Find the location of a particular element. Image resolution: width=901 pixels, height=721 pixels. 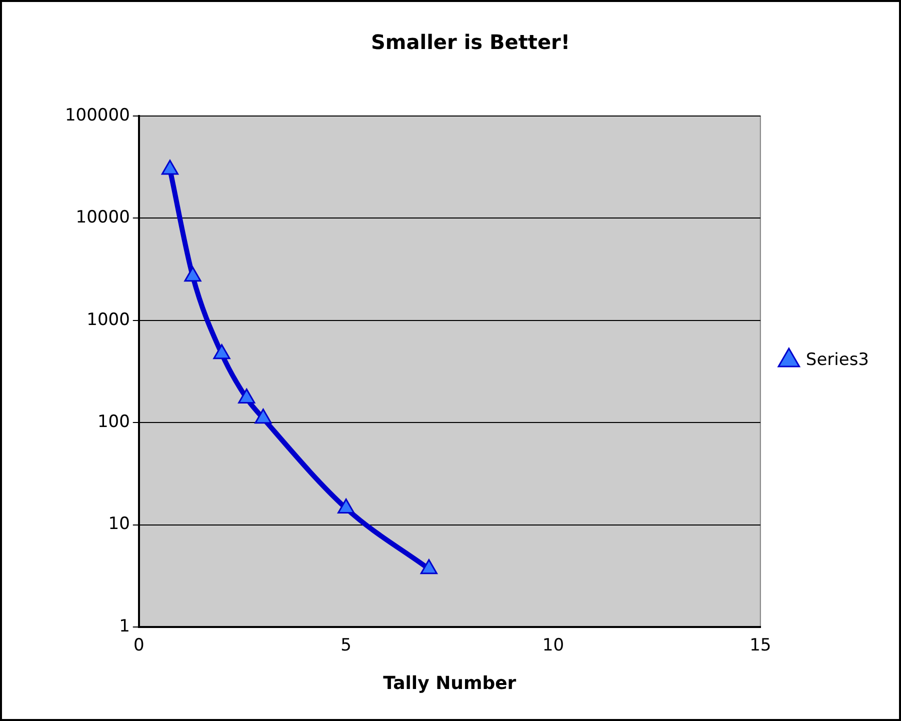

legend-label: Series3 is located at coordinates (838, 360).